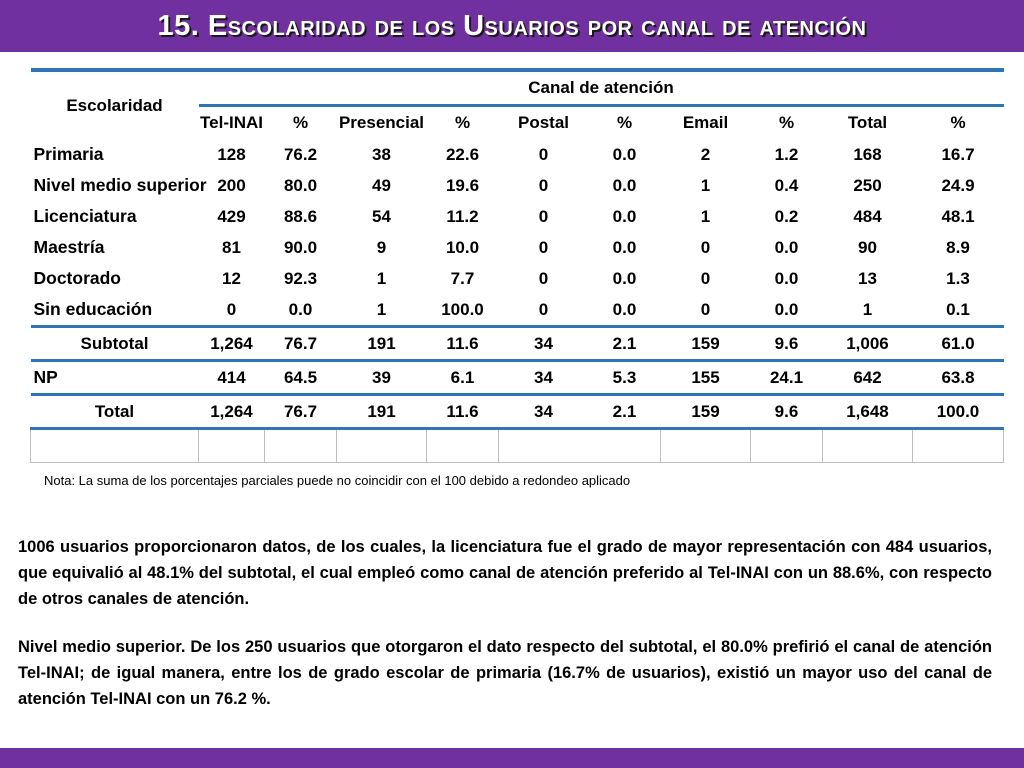 This screenshot has height=768, width=1024. Describe the element at coordinates (231, 121) in the screenshot. I see `column-header: Tel-INAI` at that location.